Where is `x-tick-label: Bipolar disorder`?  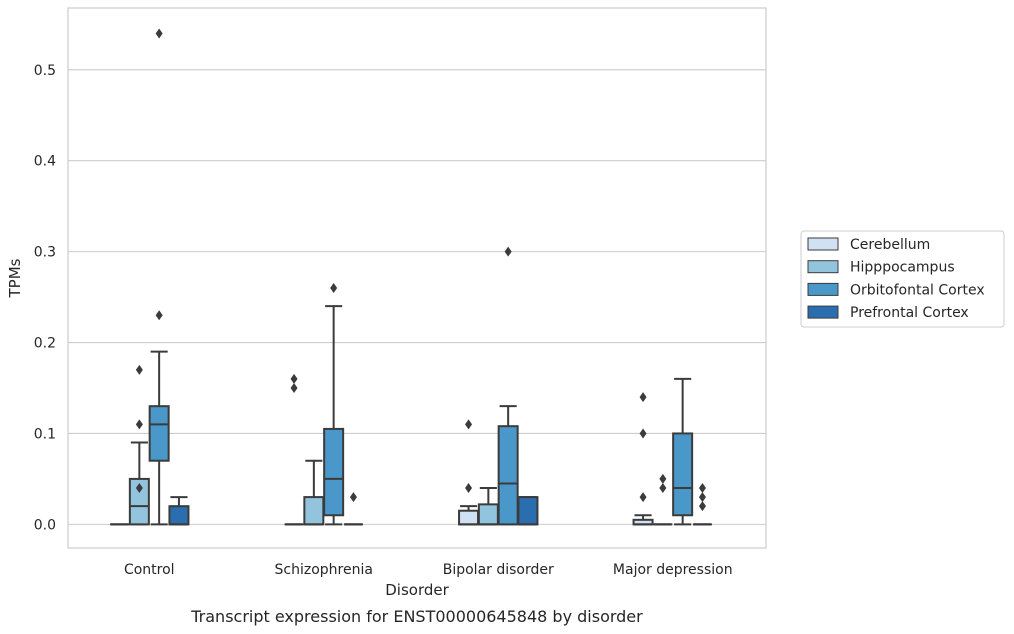
x-tick-label: Bipolar disorder is located at coordinates (498, 570).